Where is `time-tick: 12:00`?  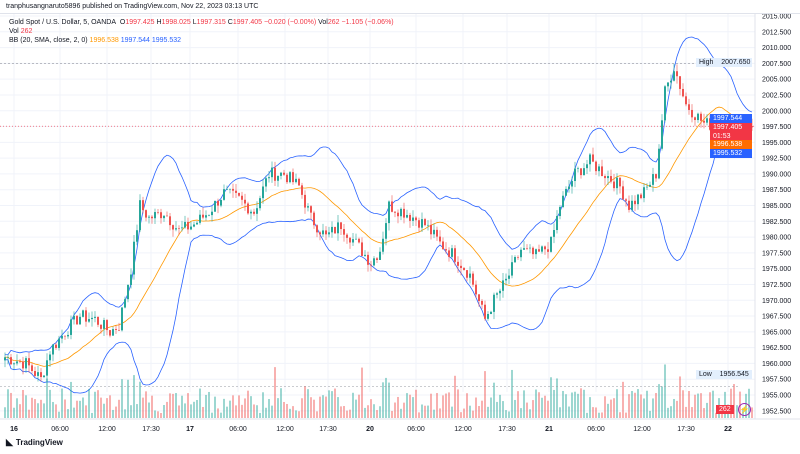 time-tick: 12:00 is located at coordinates (642, 429).